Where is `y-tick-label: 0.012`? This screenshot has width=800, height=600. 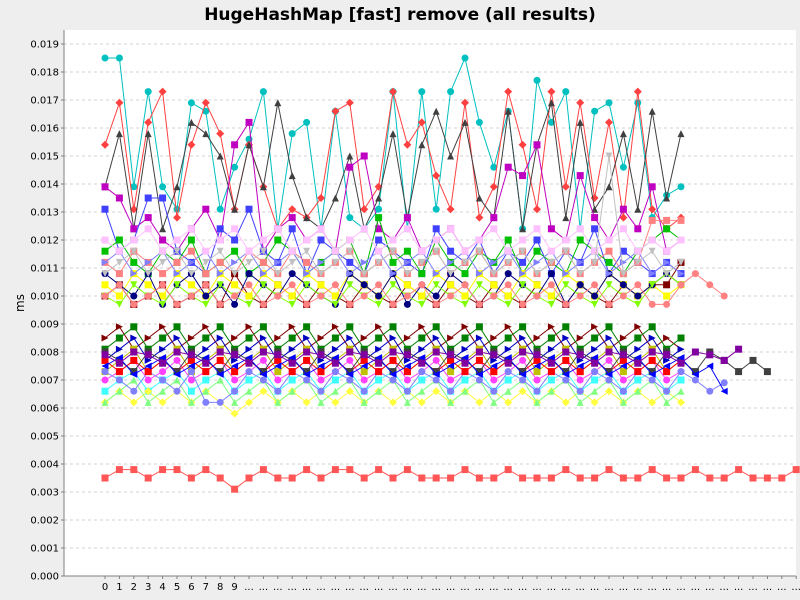
y-tick-label: 0.012 is located at coordinates (44, 241).